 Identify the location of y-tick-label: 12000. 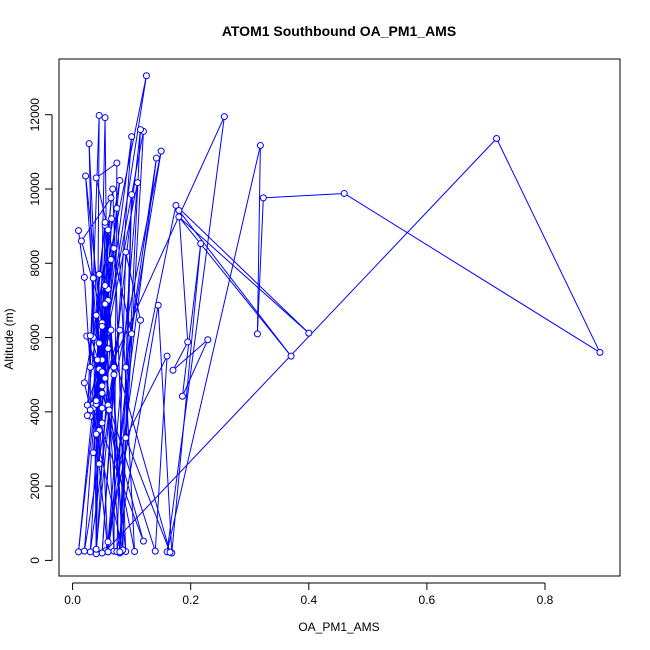
(35, 115).